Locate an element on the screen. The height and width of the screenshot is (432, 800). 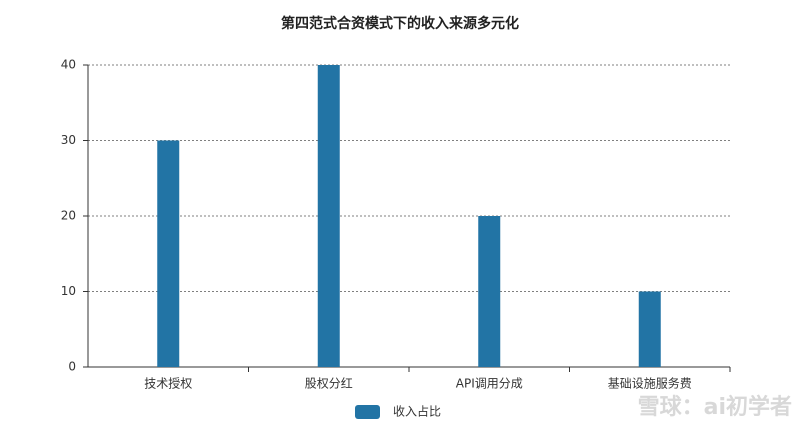
x-tick-label: 技术授权 is located at coordinates (168, 383).